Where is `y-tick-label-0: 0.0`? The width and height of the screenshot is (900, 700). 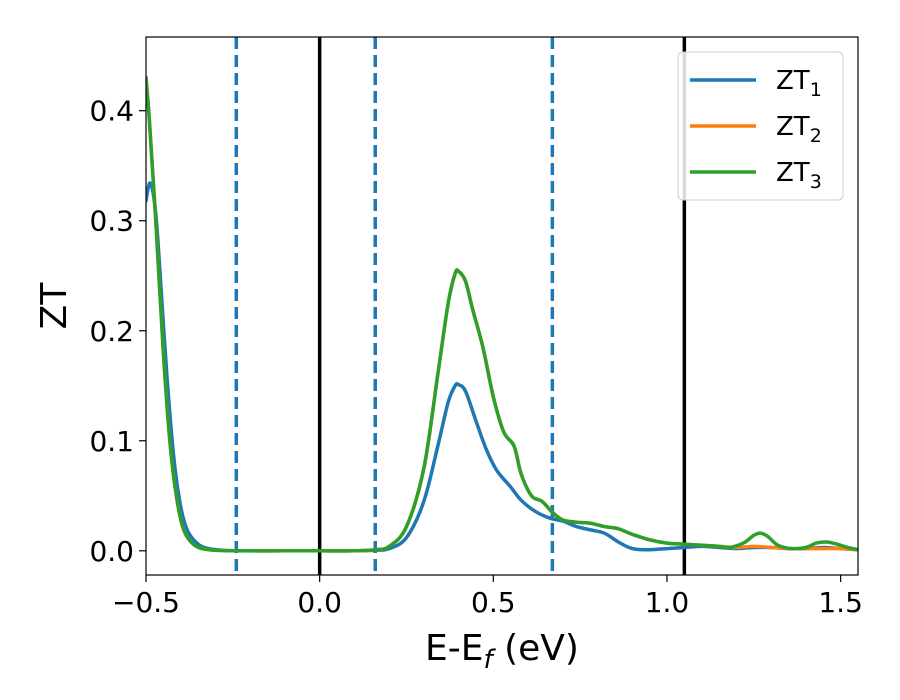 y-tick-label-0: 0.0 is located at coordinates (111, 551).